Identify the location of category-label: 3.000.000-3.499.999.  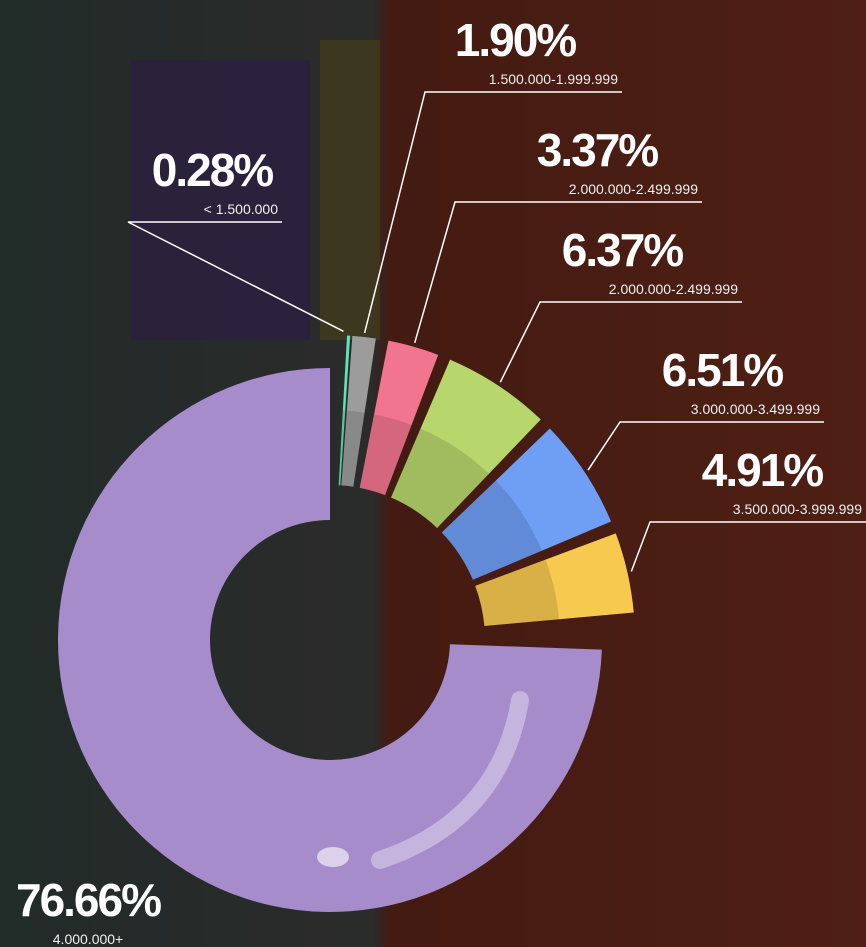
(755, 409).